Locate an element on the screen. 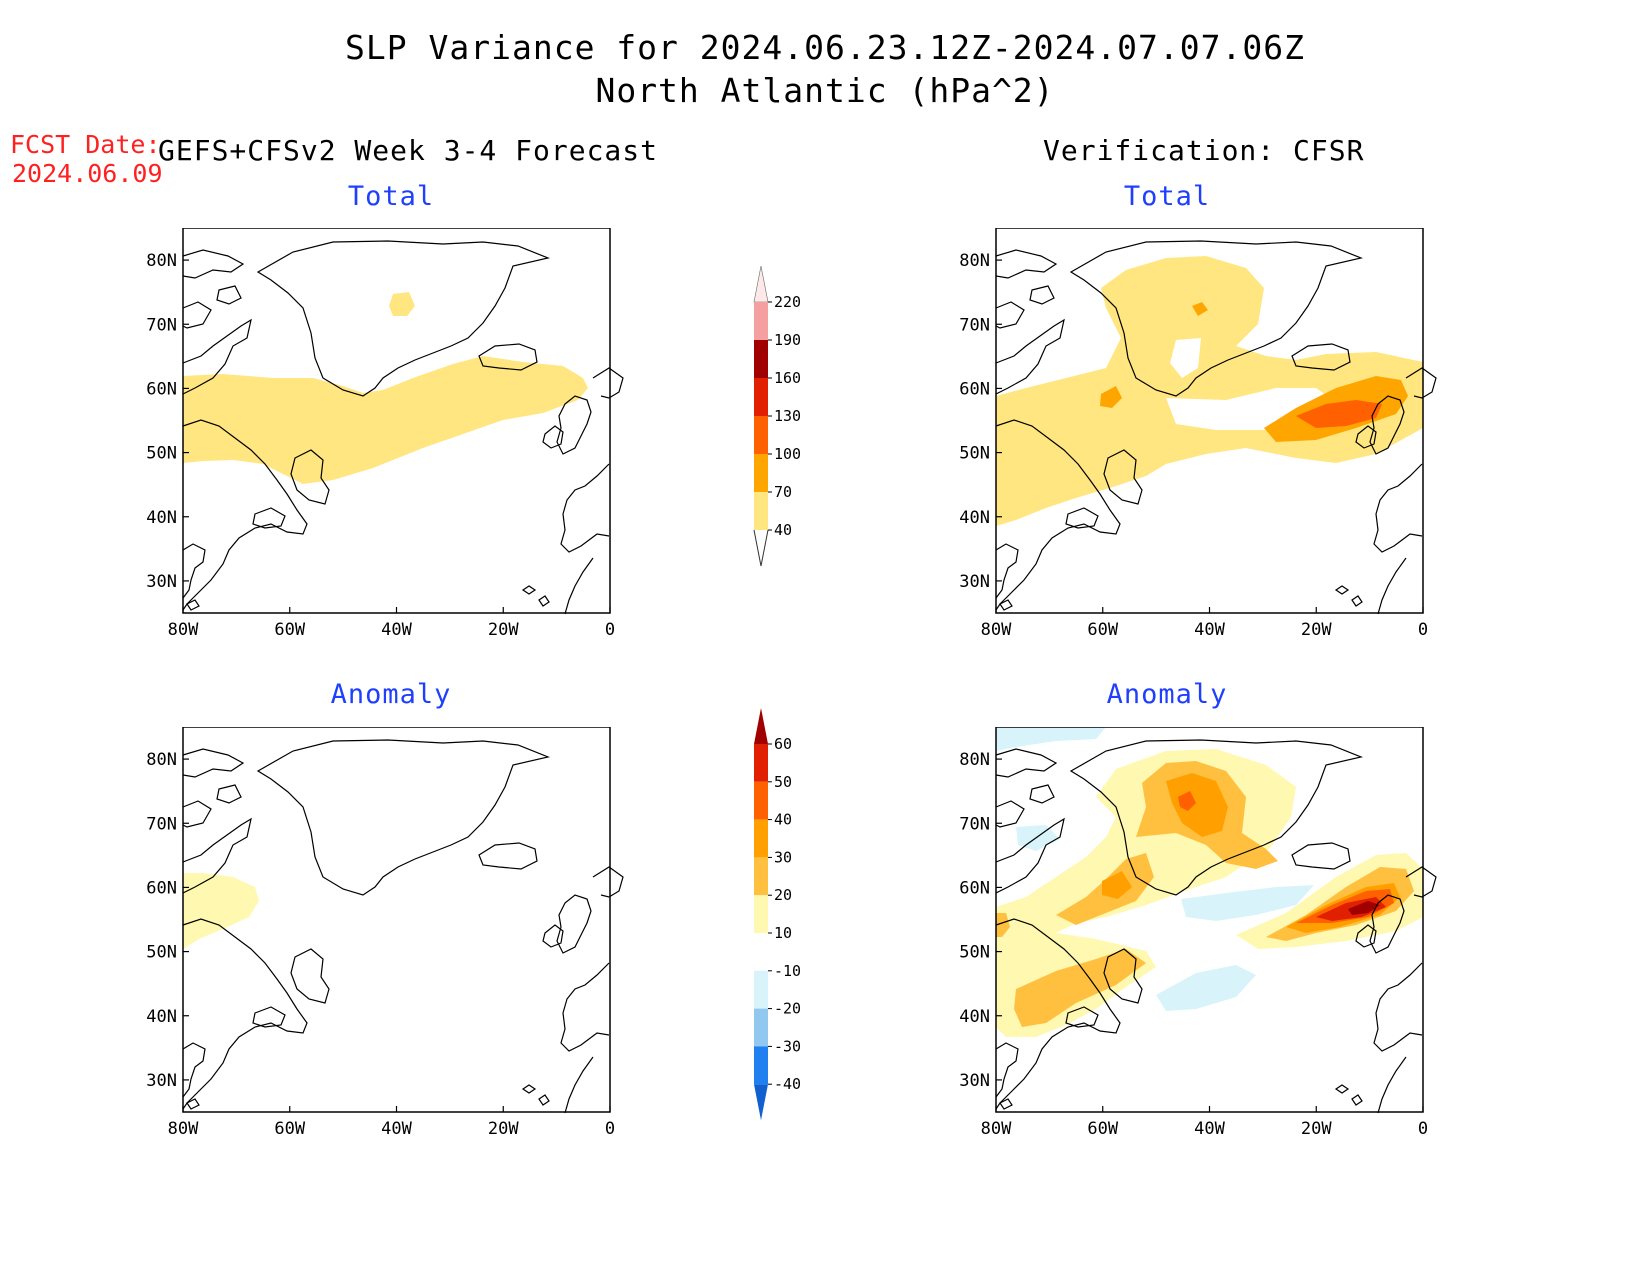  colorbar-label: 60 is located at coordinates (783, 744).